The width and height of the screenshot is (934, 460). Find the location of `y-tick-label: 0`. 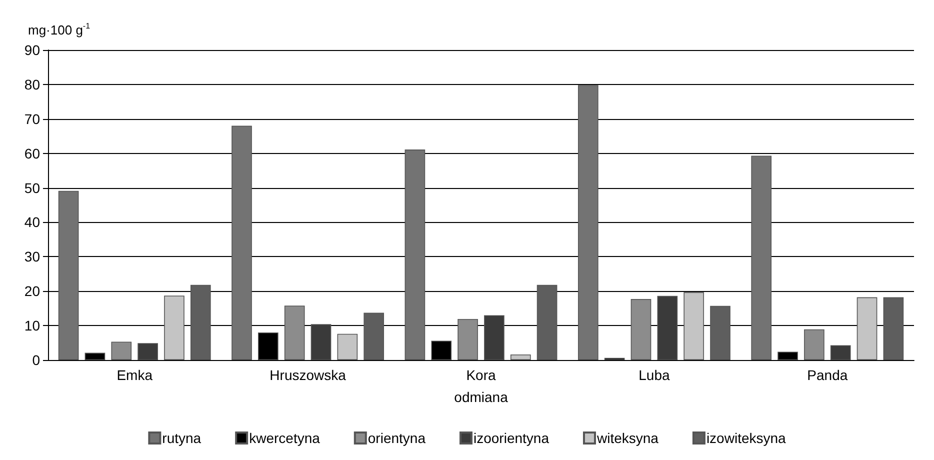

y-tick-label: 0 is located at coordinates (36, 360).